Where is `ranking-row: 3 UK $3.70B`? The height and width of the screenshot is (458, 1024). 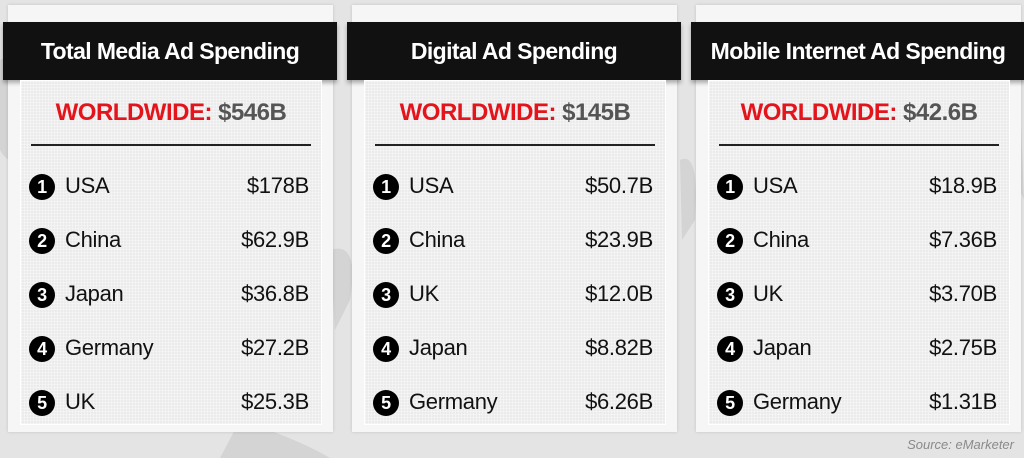 ranking-row: 3 UK $3.70B is located at coordinates (857, 295).